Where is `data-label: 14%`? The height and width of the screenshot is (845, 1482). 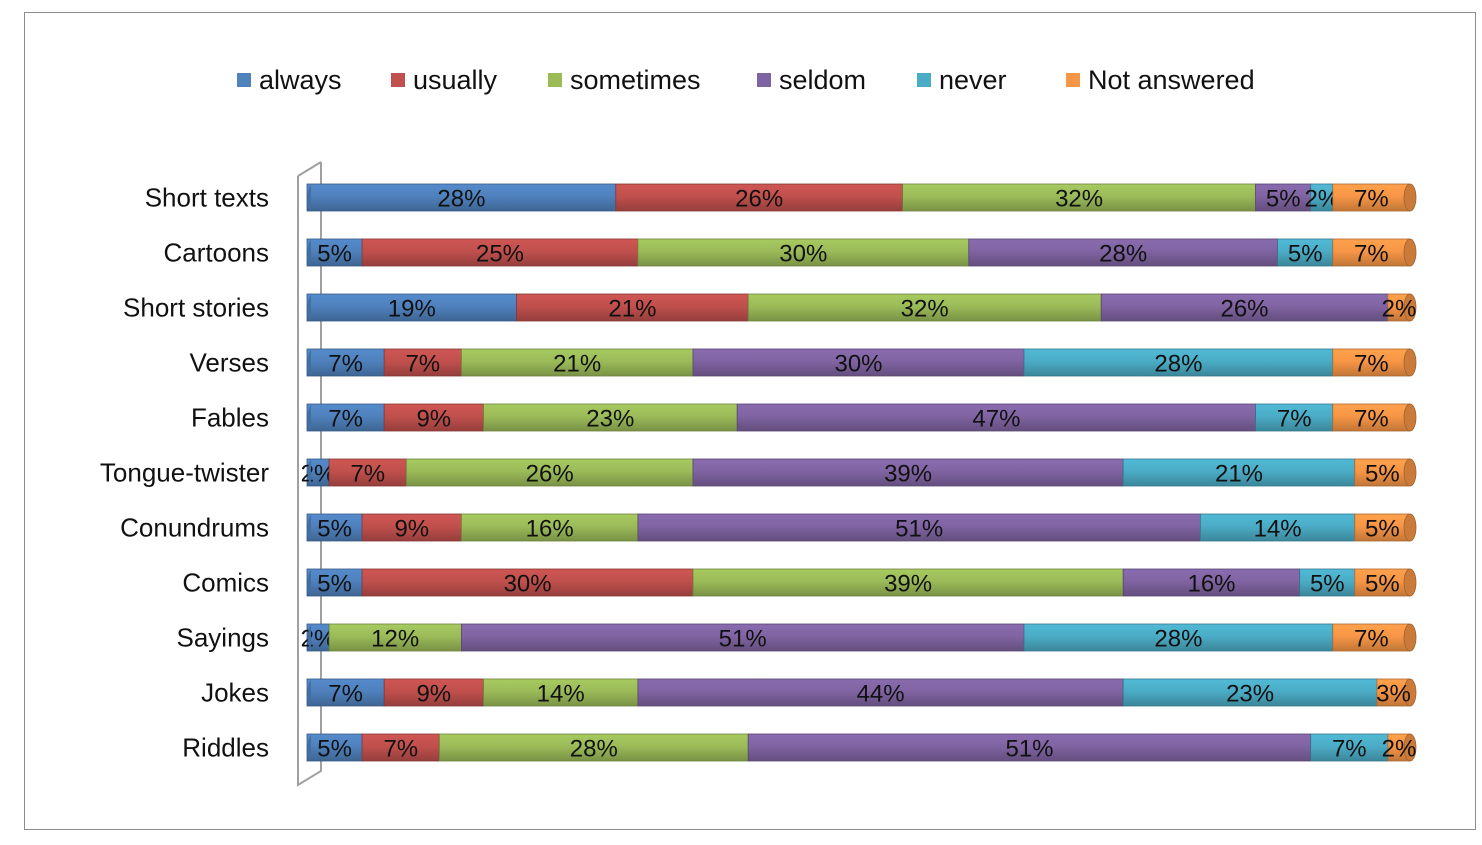 data-label: 14% is located at coordinates (561, 694).